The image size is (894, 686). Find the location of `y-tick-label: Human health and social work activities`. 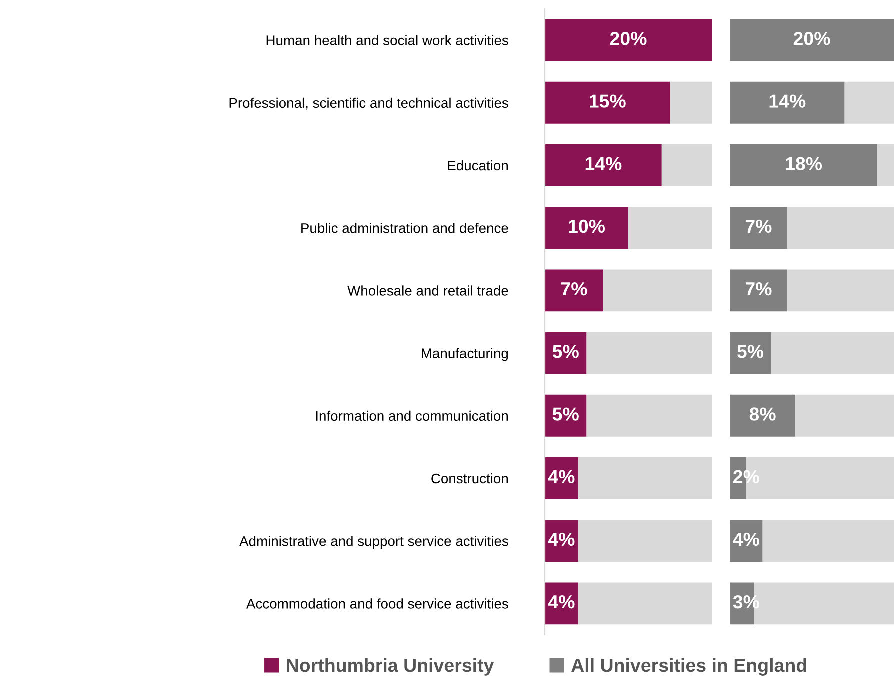

y-tick-label: Human health and social work activities is located at coordinates (387, 40).